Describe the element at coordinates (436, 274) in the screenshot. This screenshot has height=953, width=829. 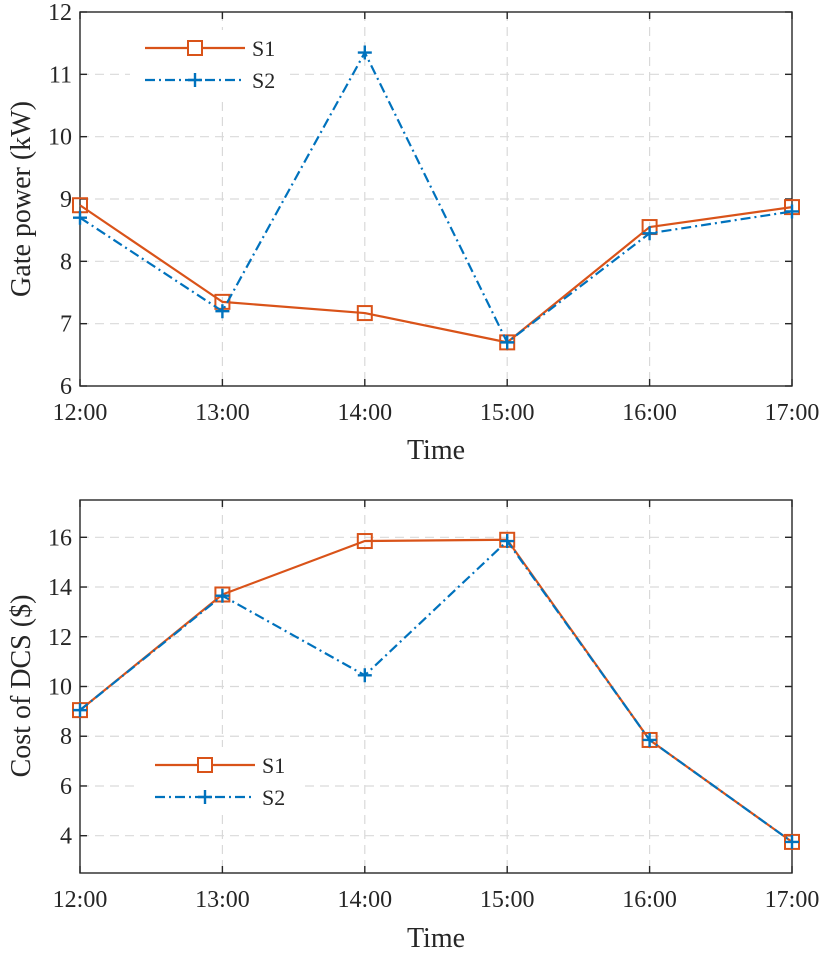
I see `series-line-s1` at that location.